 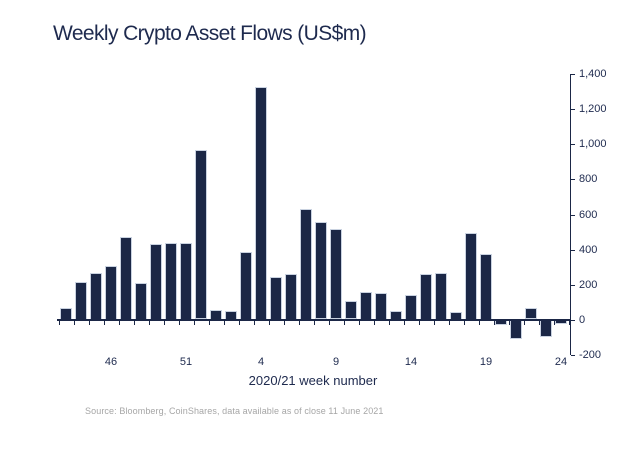 What do you see at coordinates (261, 362) in the screenshot?
I see `x-axis-tick-label: 4` at bounding box center [261, 362].